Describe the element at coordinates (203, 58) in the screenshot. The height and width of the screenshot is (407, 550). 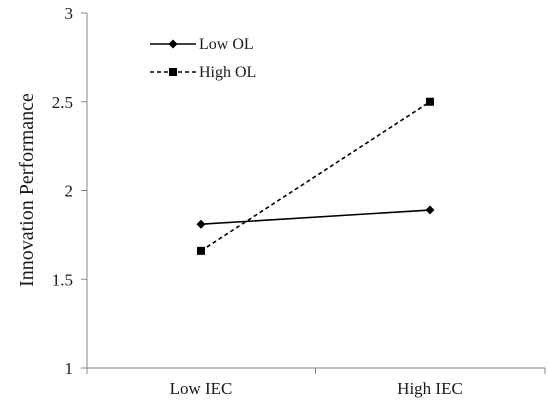
I see `legend: Low OL High OL` at that location.